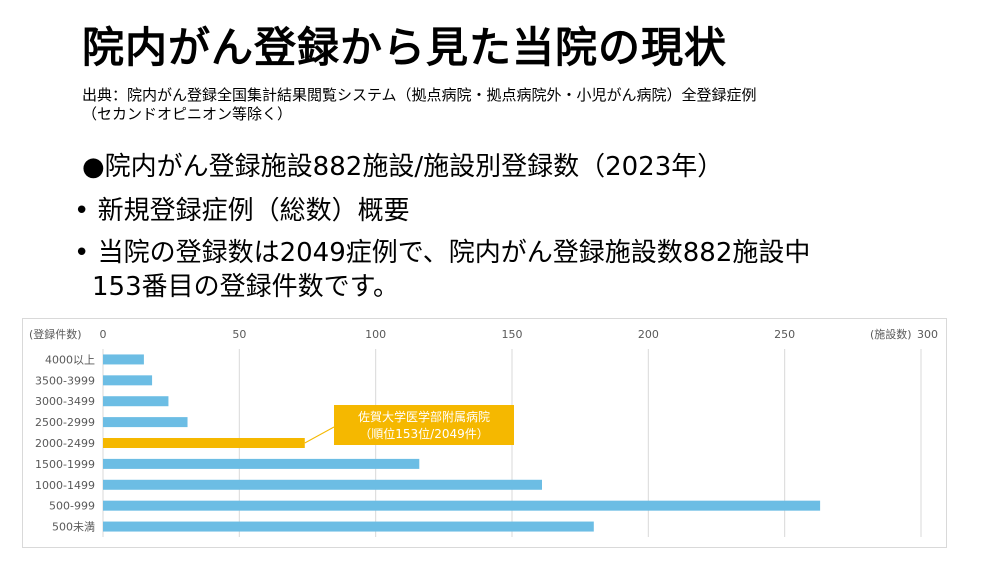 This screenshot has height=563, width=1000. Describe the element at coordinates (65, 422) in the screenshot. I see `category-label: 2500-2999` at that location.